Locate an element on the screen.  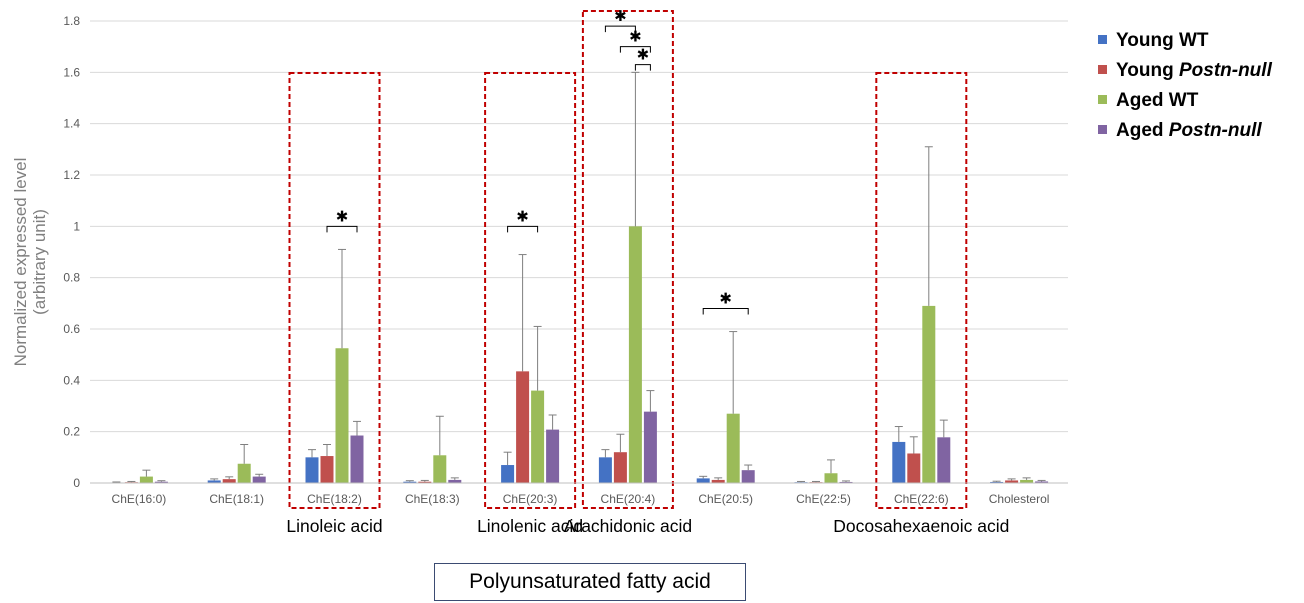
error-bar-aged-postn-null-cholesterol is located at coordinates (1041, 480).